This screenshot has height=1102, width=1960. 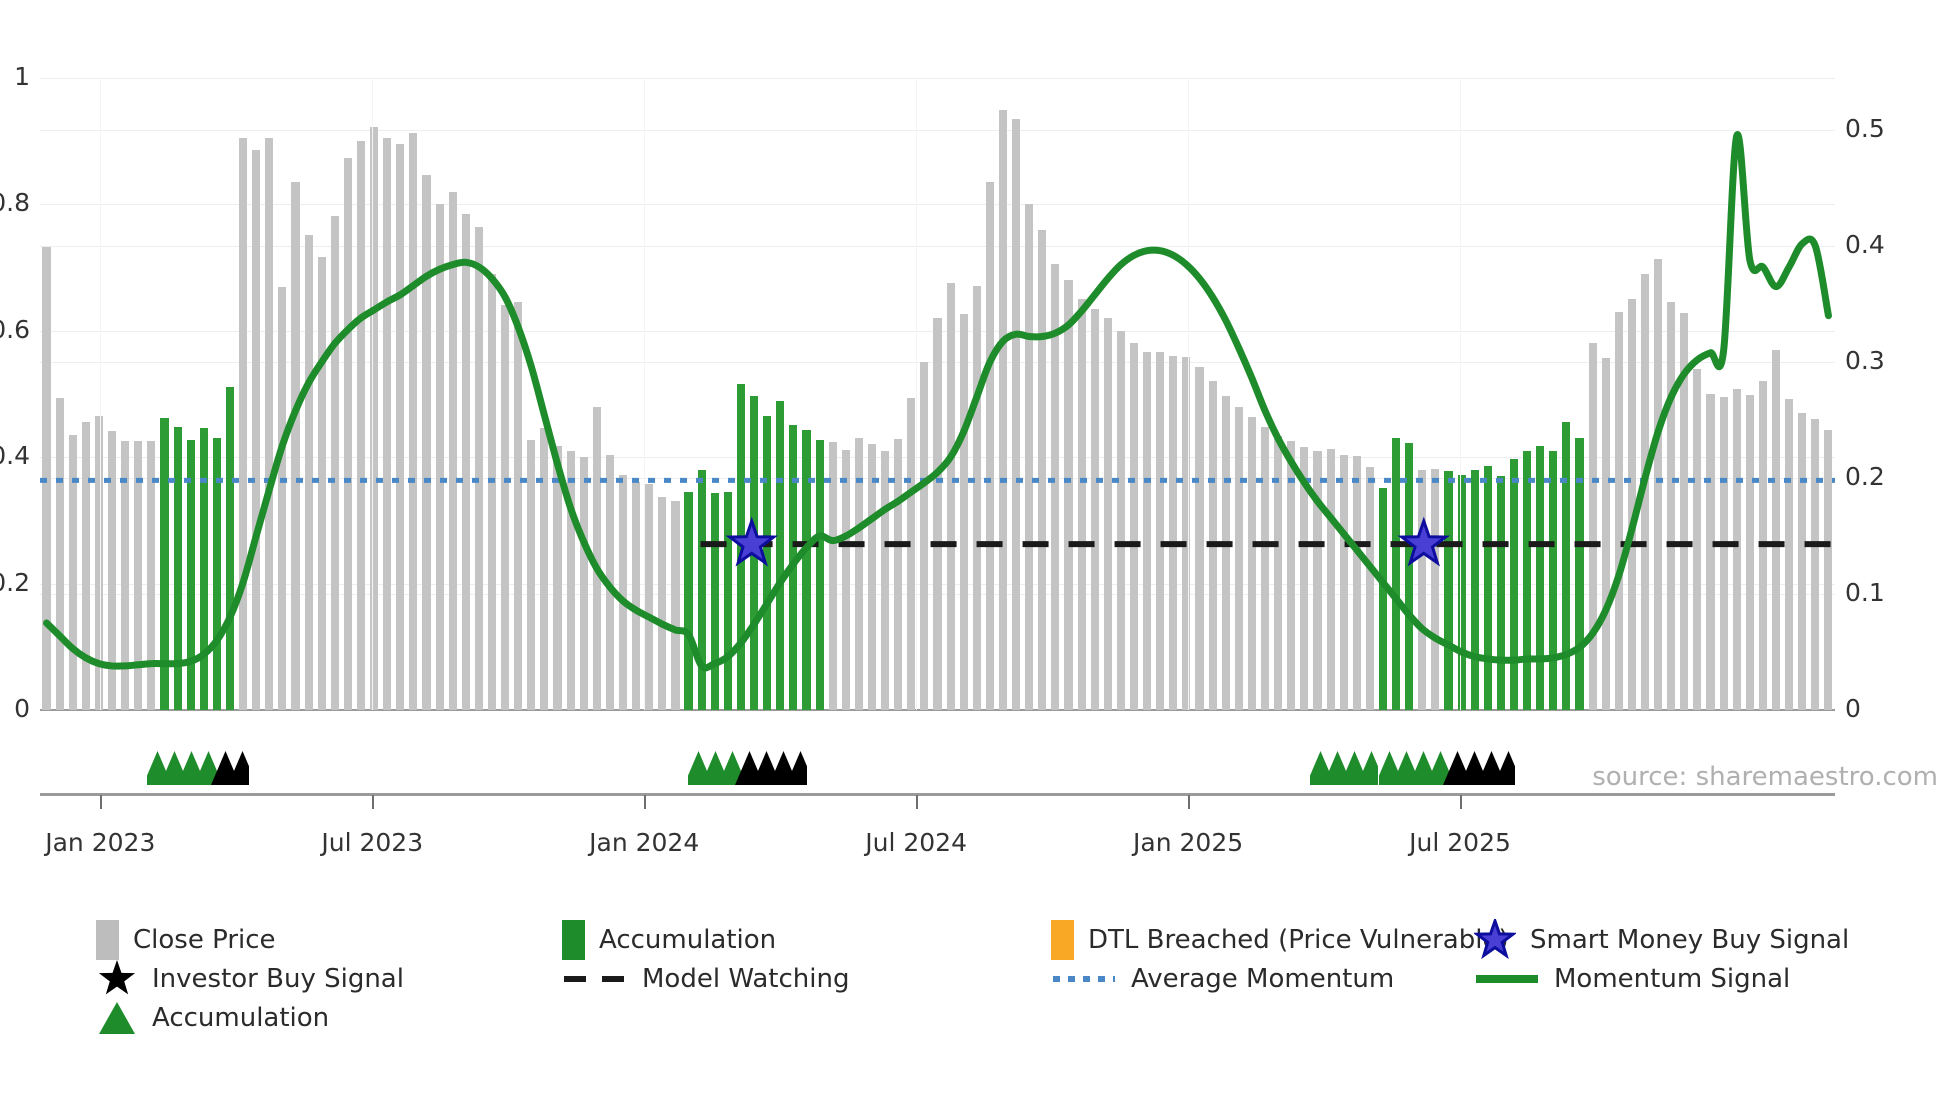 I want to click on y-tick-left-0.8: 0.8, so click(x=15, y=203).